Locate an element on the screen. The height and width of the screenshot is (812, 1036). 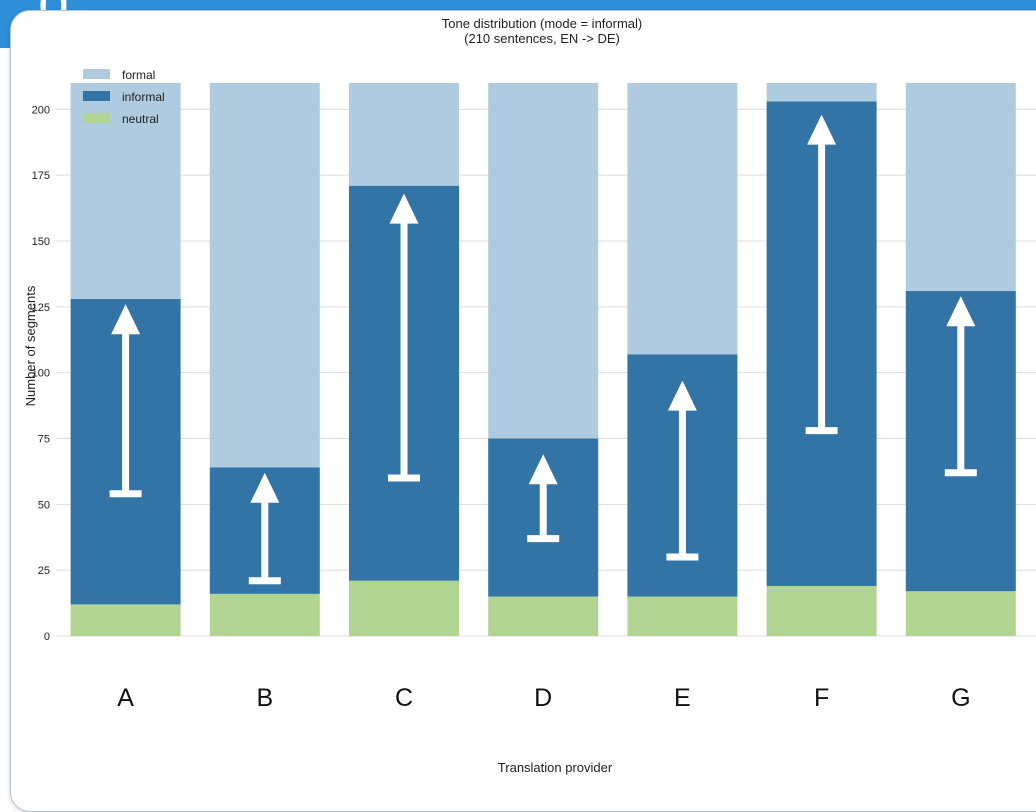
x-tick-label: E is located at coordinates (682, 698).